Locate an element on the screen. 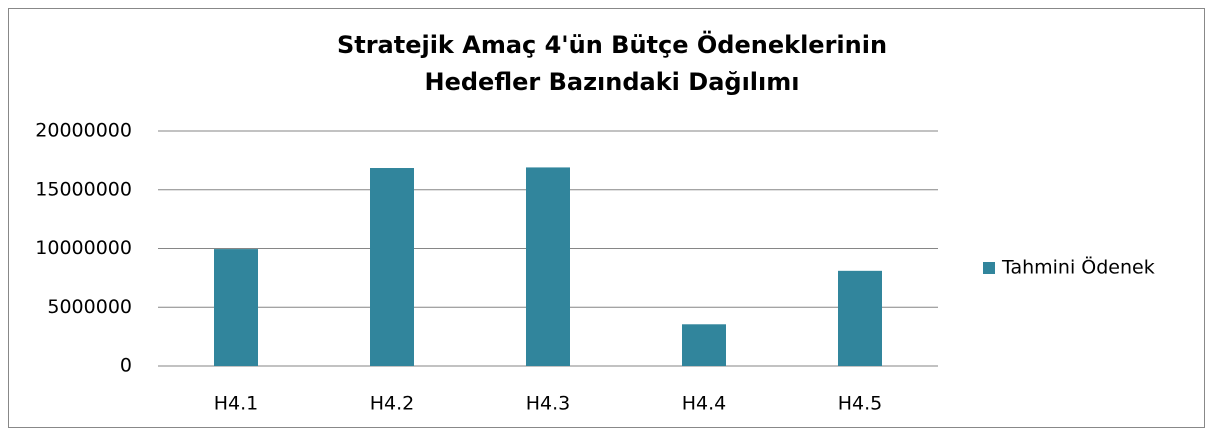  y-tick-label: 20000000 is located at coordinates (83, 131).